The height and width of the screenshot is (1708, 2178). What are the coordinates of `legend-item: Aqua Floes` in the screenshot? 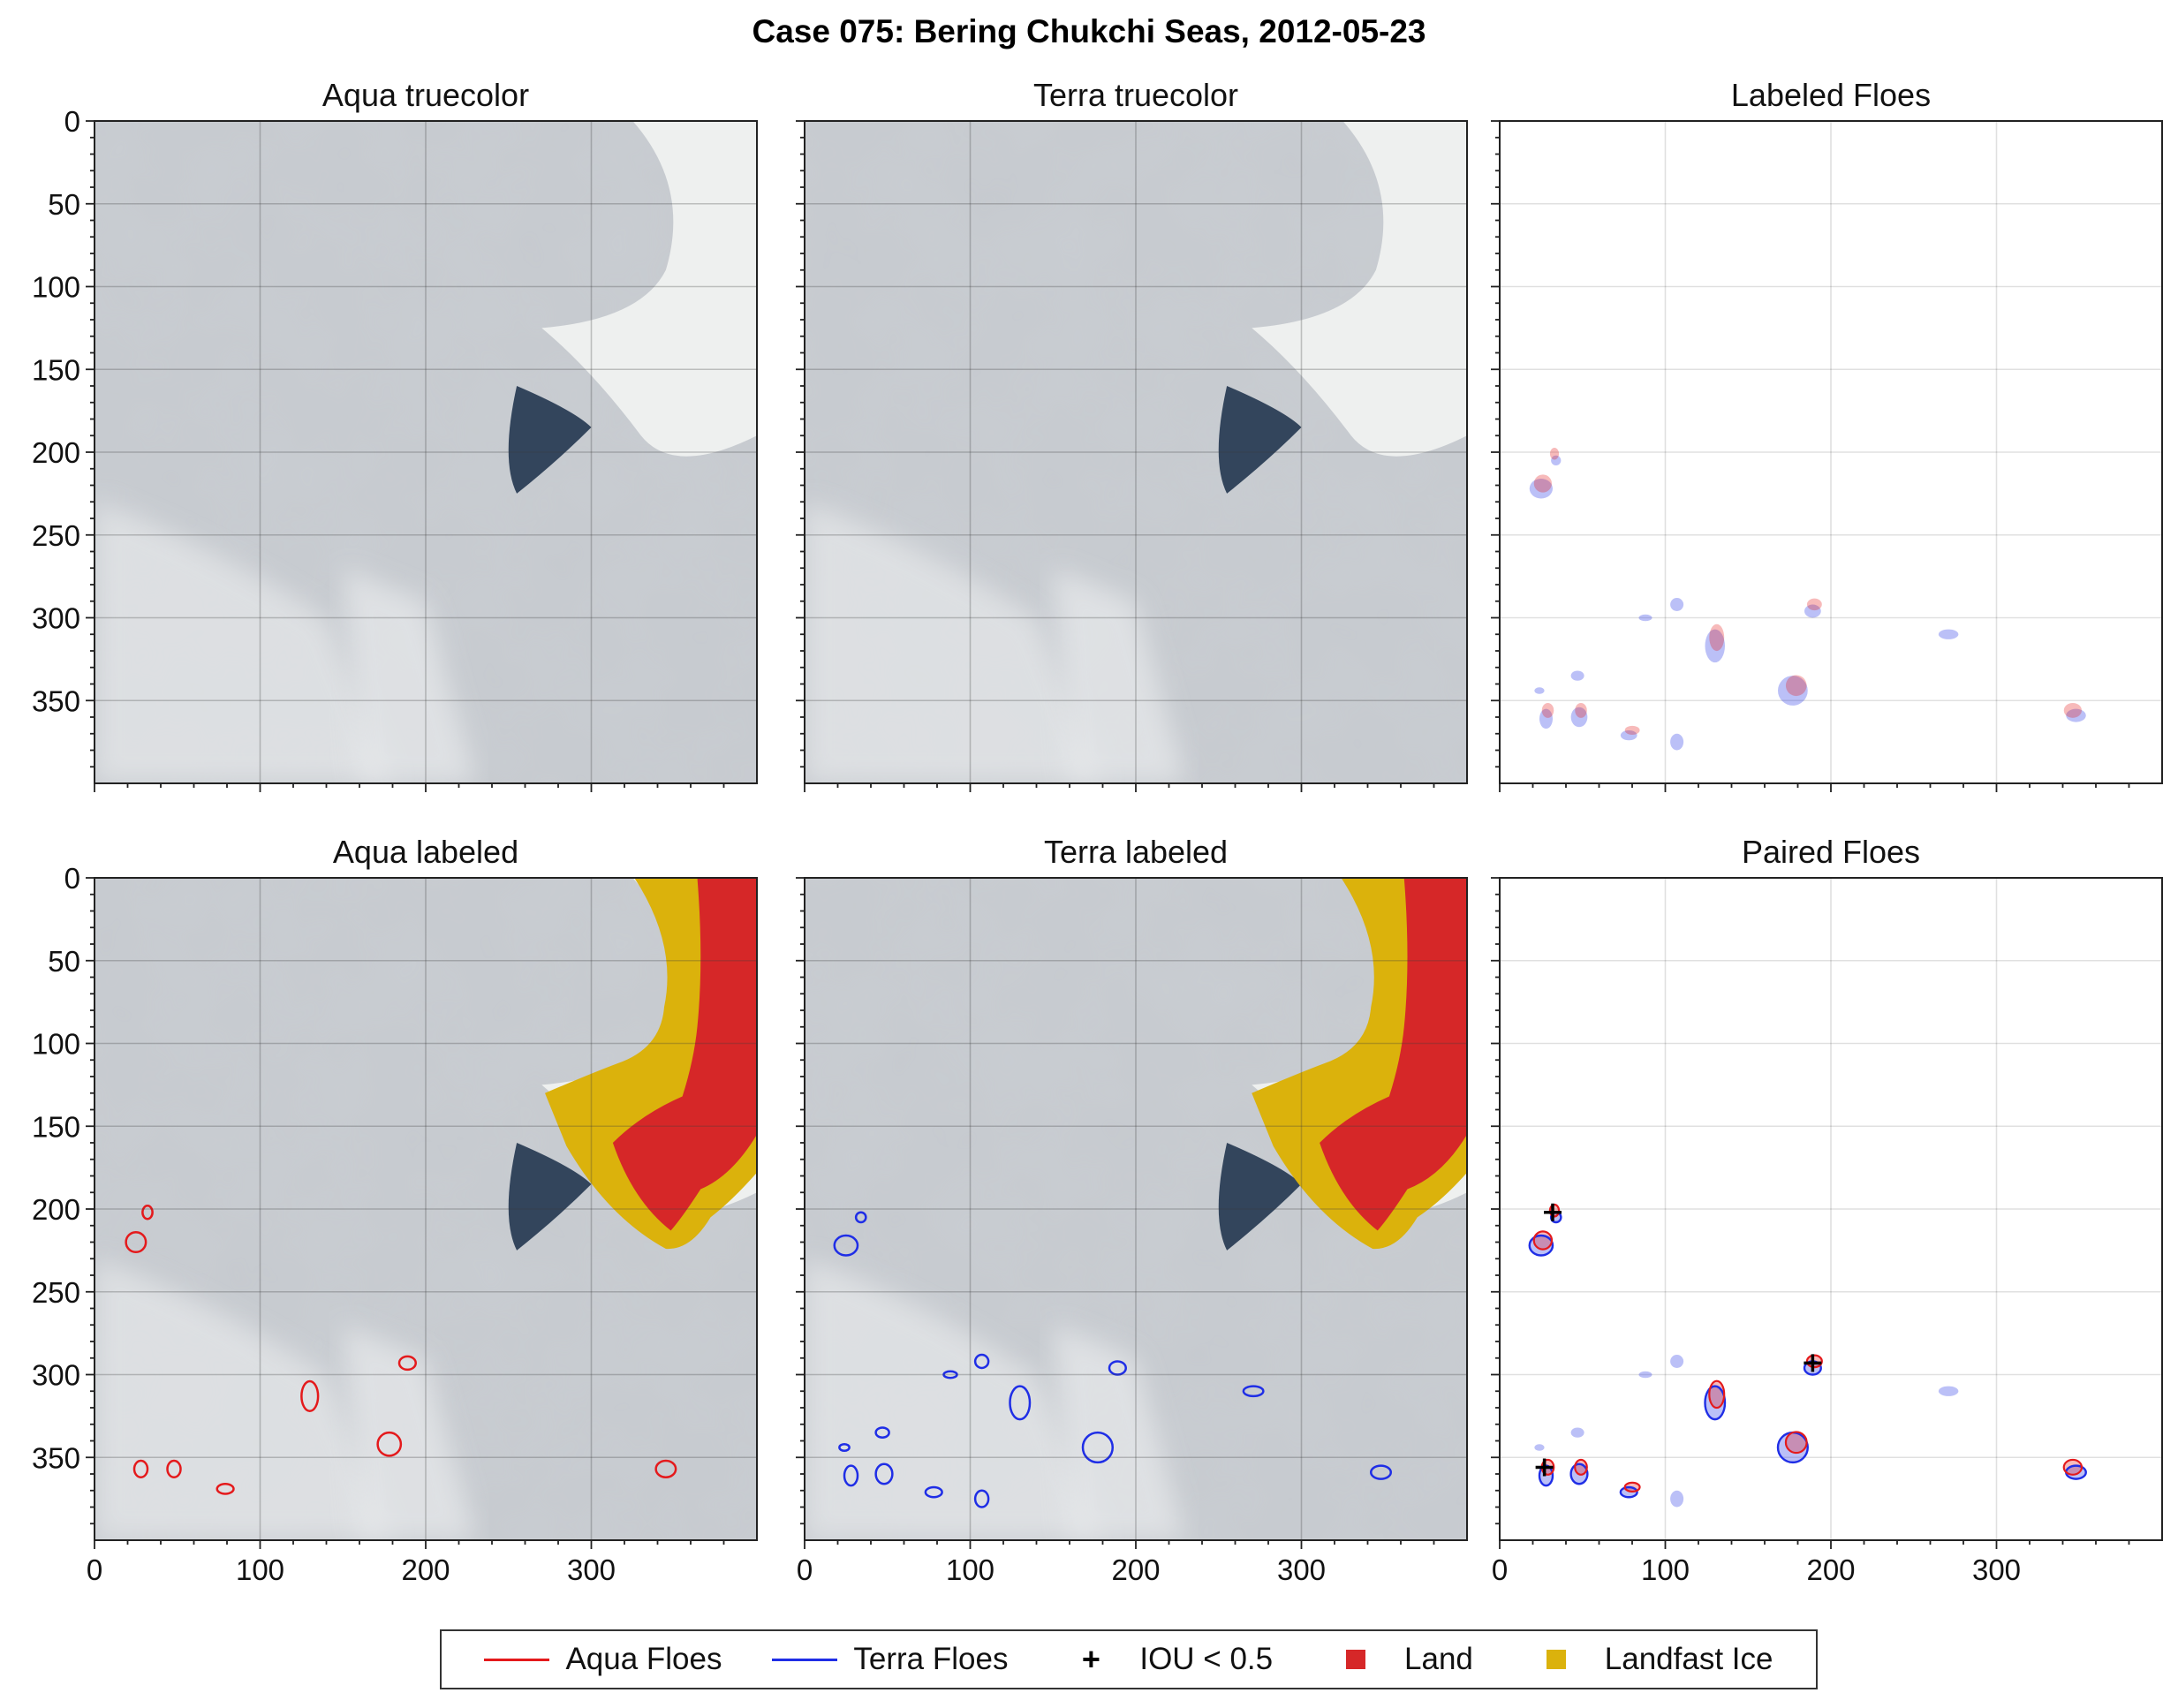 It's located at (603, 1659).